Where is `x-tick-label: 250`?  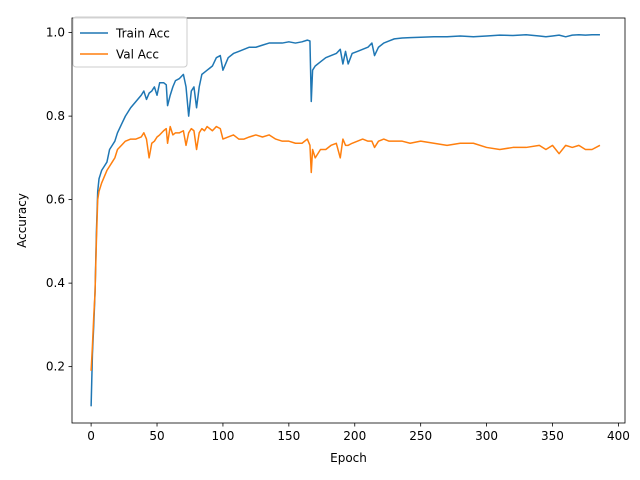
x-tick-label: 250 is located at coordinates (420, 436).